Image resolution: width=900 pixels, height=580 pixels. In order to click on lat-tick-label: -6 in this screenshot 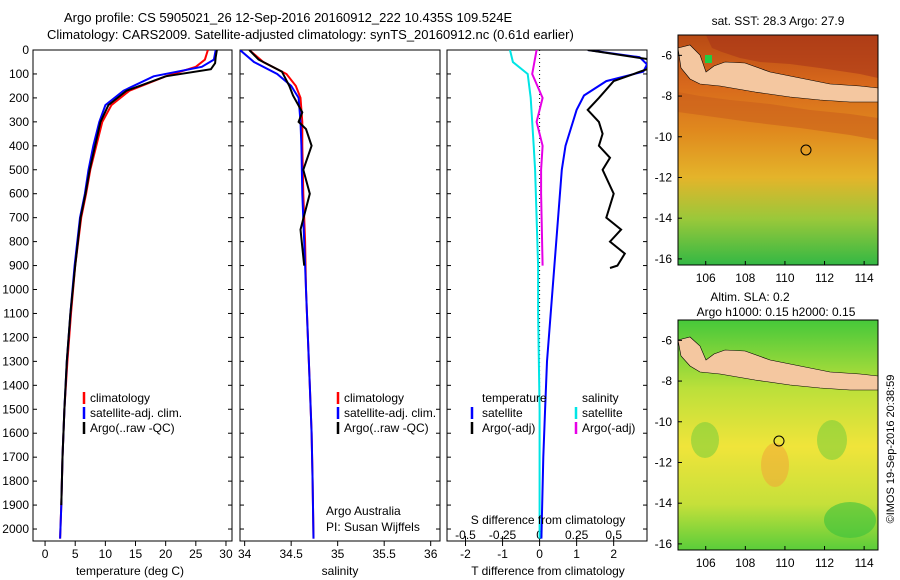, I will do `click(666, 55)`.